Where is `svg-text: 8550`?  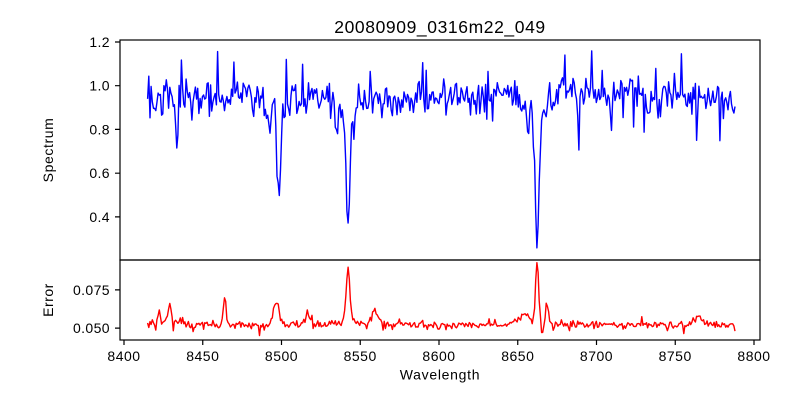
svg-text: 8550 is located at coordinates (360, 356).